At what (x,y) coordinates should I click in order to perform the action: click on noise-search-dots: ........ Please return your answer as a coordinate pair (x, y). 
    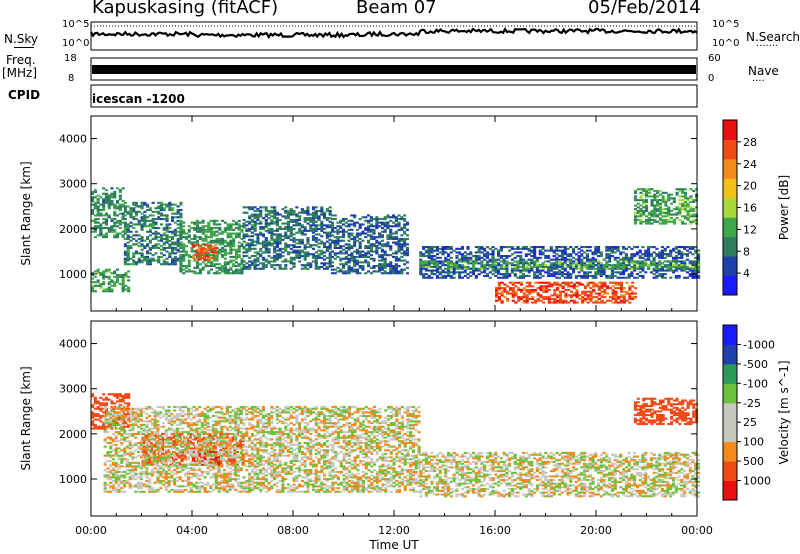
    Looking at the image, I should click on (767, 43).